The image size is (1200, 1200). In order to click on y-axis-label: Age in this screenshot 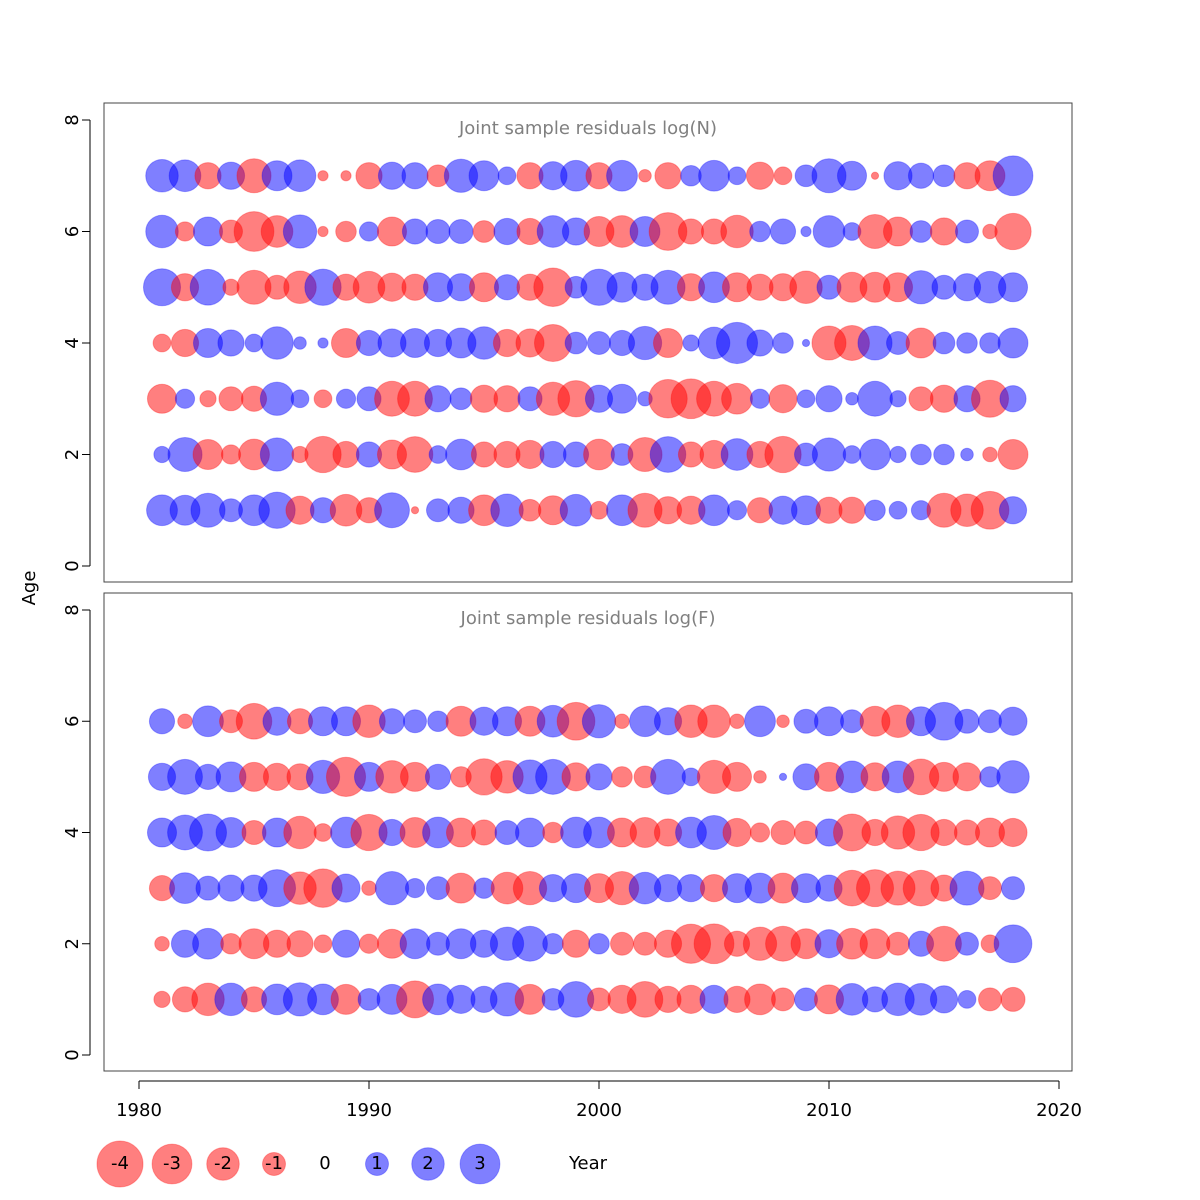, I will do `click(29, 588)`.